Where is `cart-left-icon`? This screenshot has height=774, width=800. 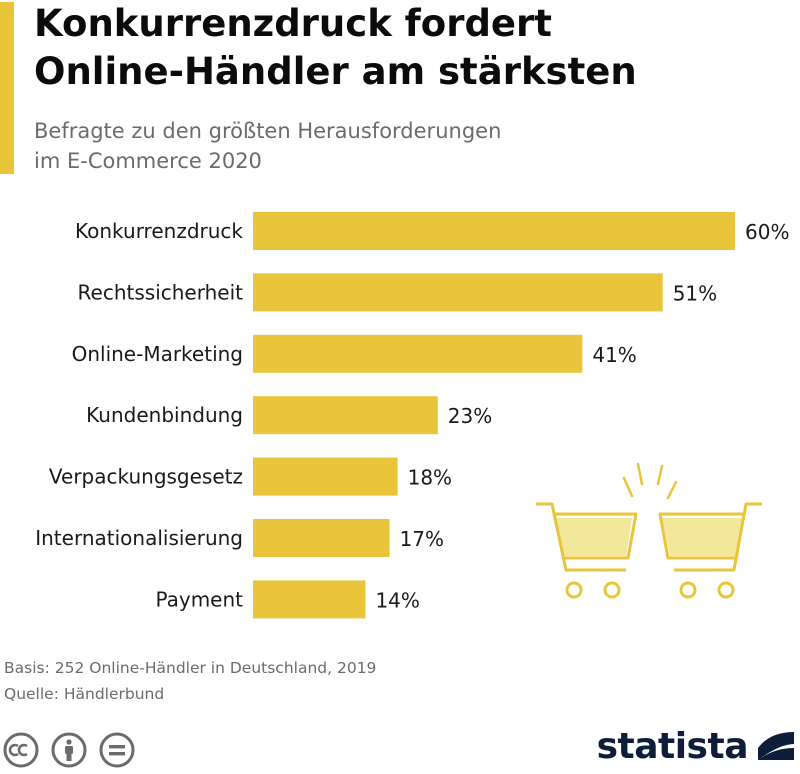 cart-left-icon is located at coordinates (587, 550).